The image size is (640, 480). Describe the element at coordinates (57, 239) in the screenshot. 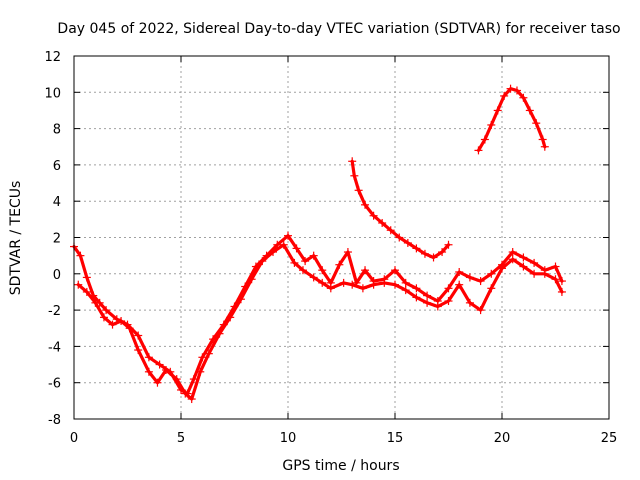

I see `y-tick-label: 2` at that location.